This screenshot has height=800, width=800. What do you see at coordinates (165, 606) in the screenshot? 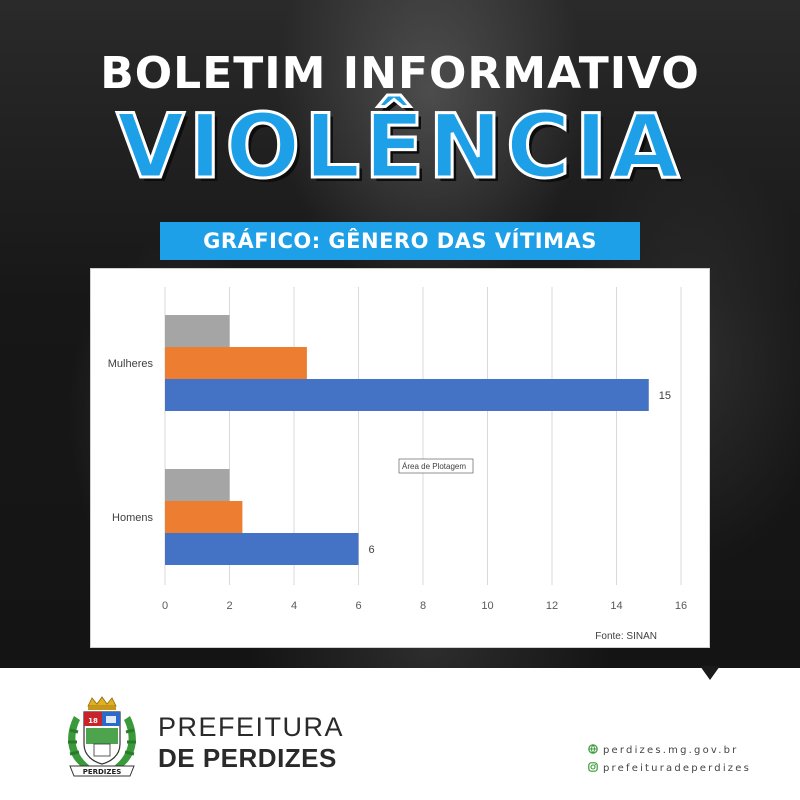
I see `x-tick-label: 0` at bounding box center [165, 606].